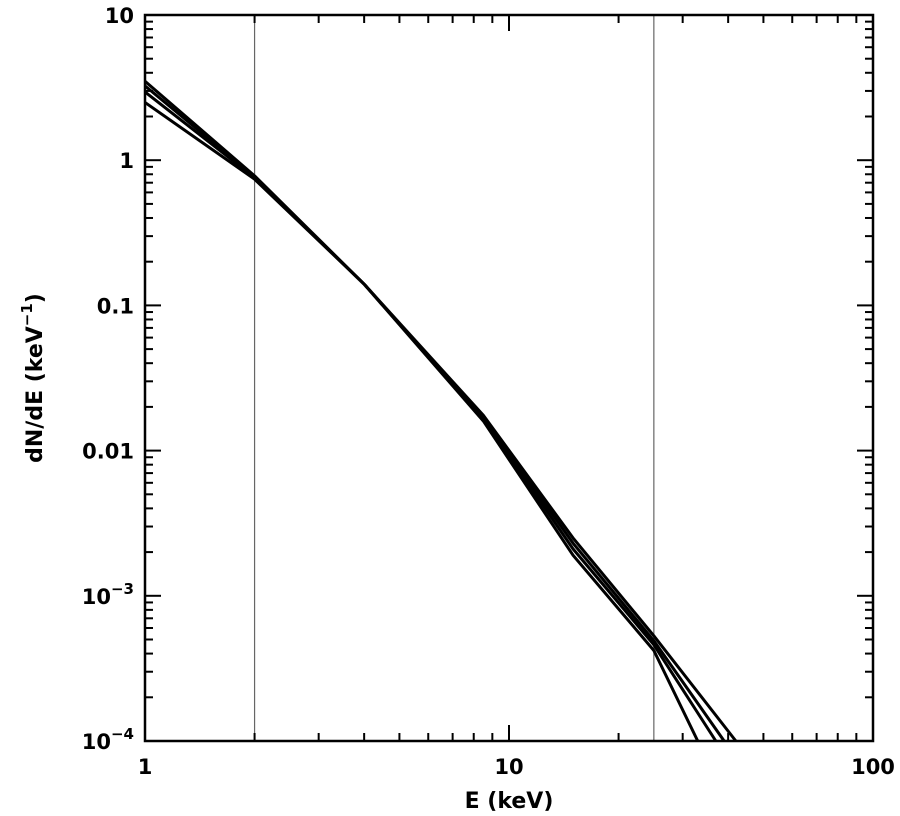  I want to click on x-axis-label: E (keV), so click(509, 801).